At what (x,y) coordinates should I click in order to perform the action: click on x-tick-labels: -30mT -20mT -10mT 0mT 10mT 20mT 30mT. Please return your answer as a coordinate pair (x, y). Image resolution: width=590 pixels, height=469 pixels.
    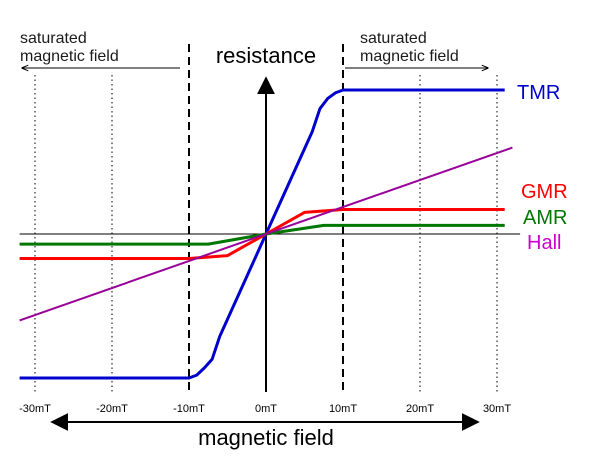
    Looking at the image, I should click on (265, 409).